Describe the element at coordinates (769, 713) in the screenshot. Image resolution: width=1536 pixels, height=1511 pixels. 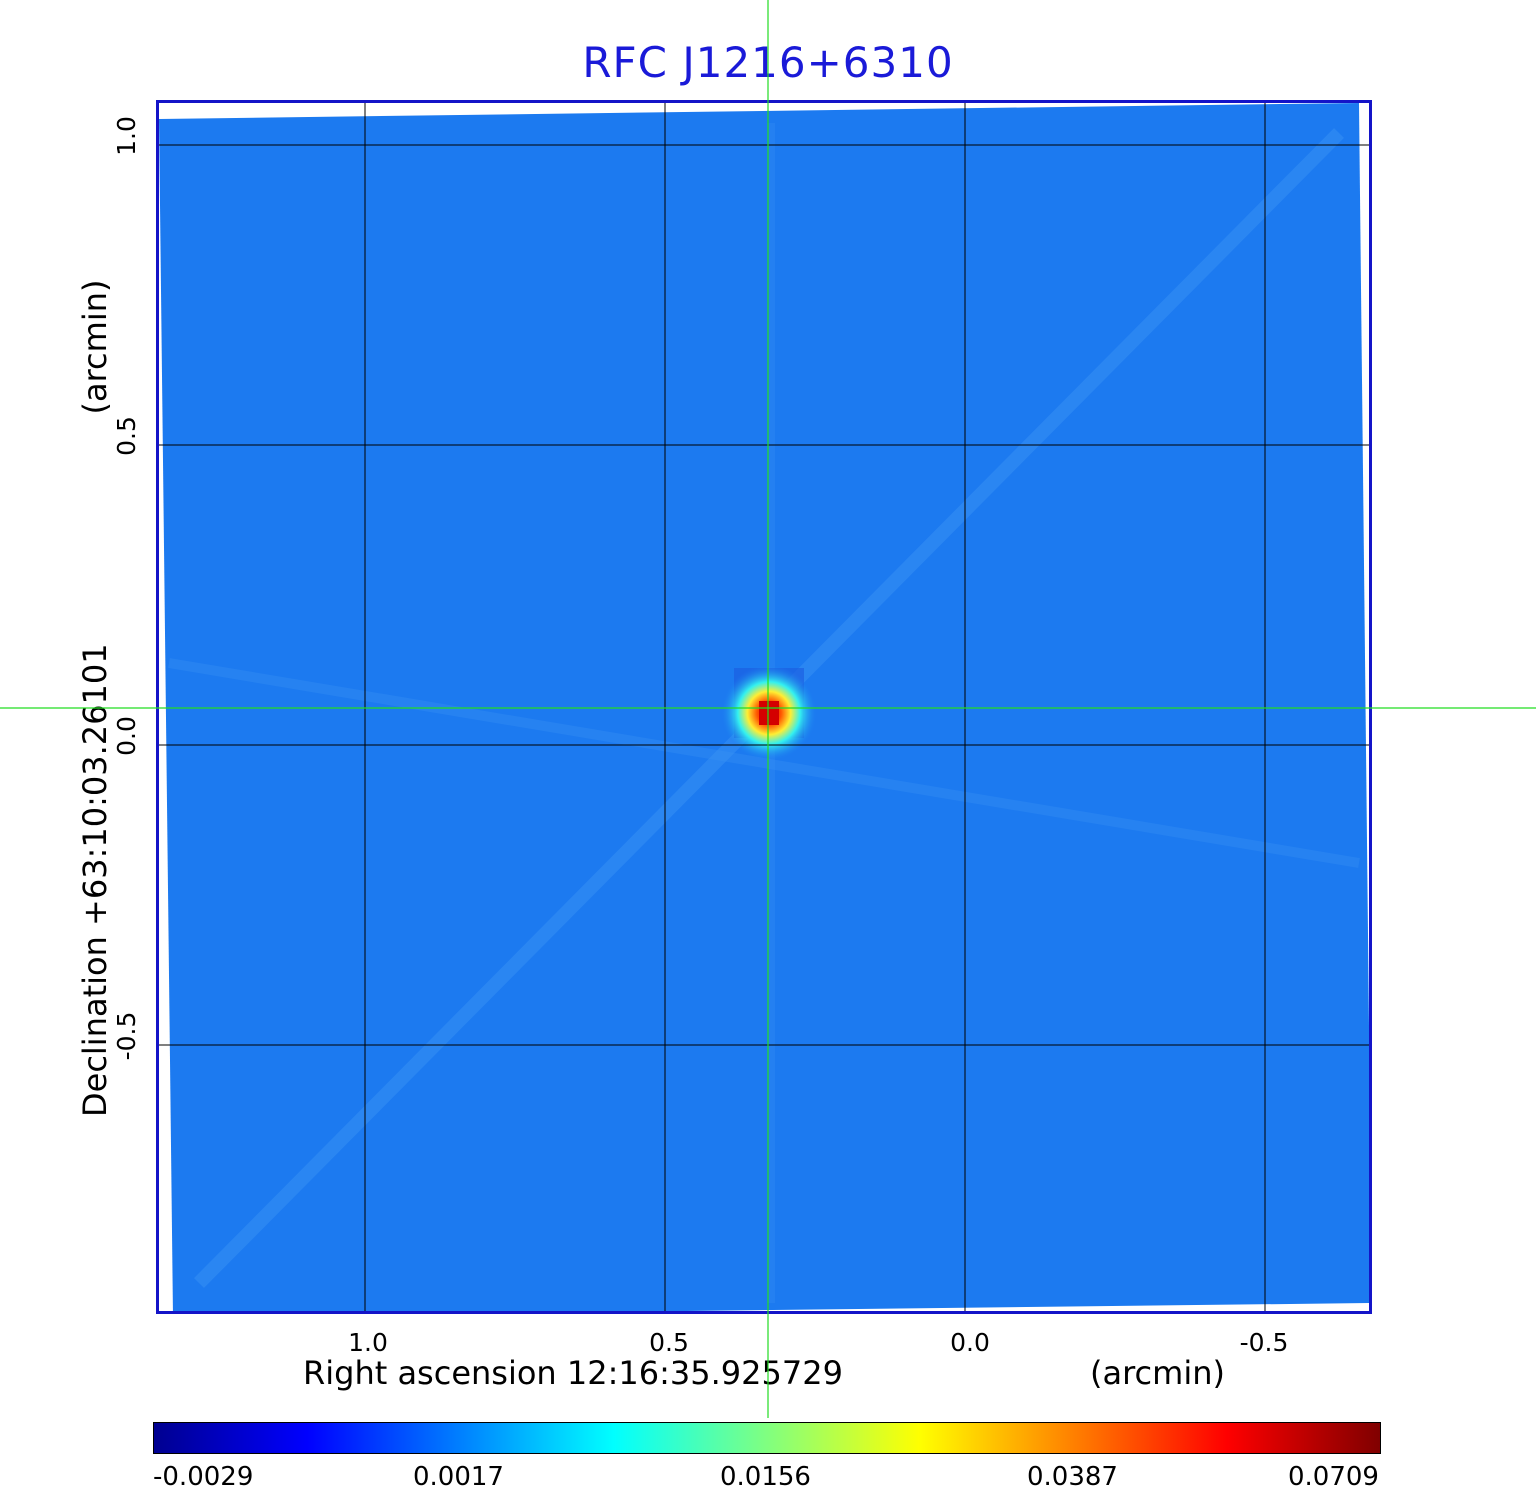
I see `source-peak` at that location.